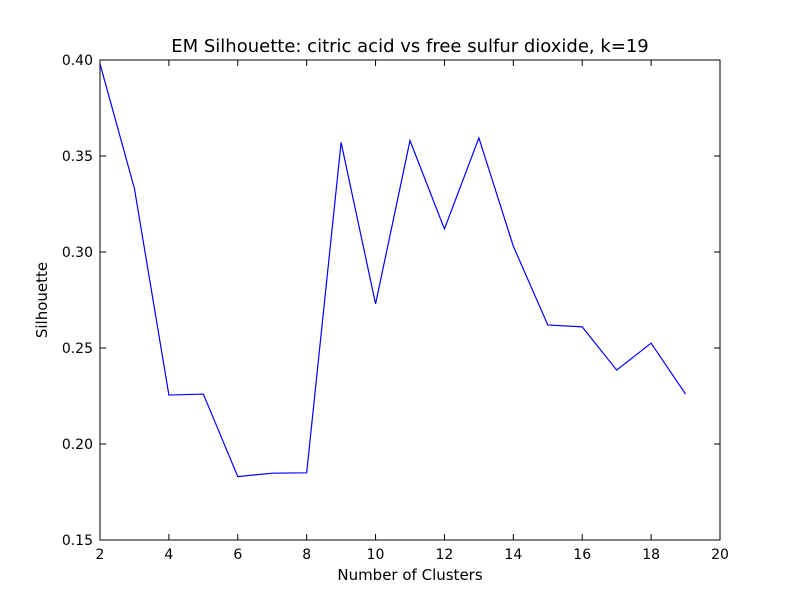  Describe the element at coordinates (237, 555) in the screenshot. I see `x-tick-label: 6` at that location.